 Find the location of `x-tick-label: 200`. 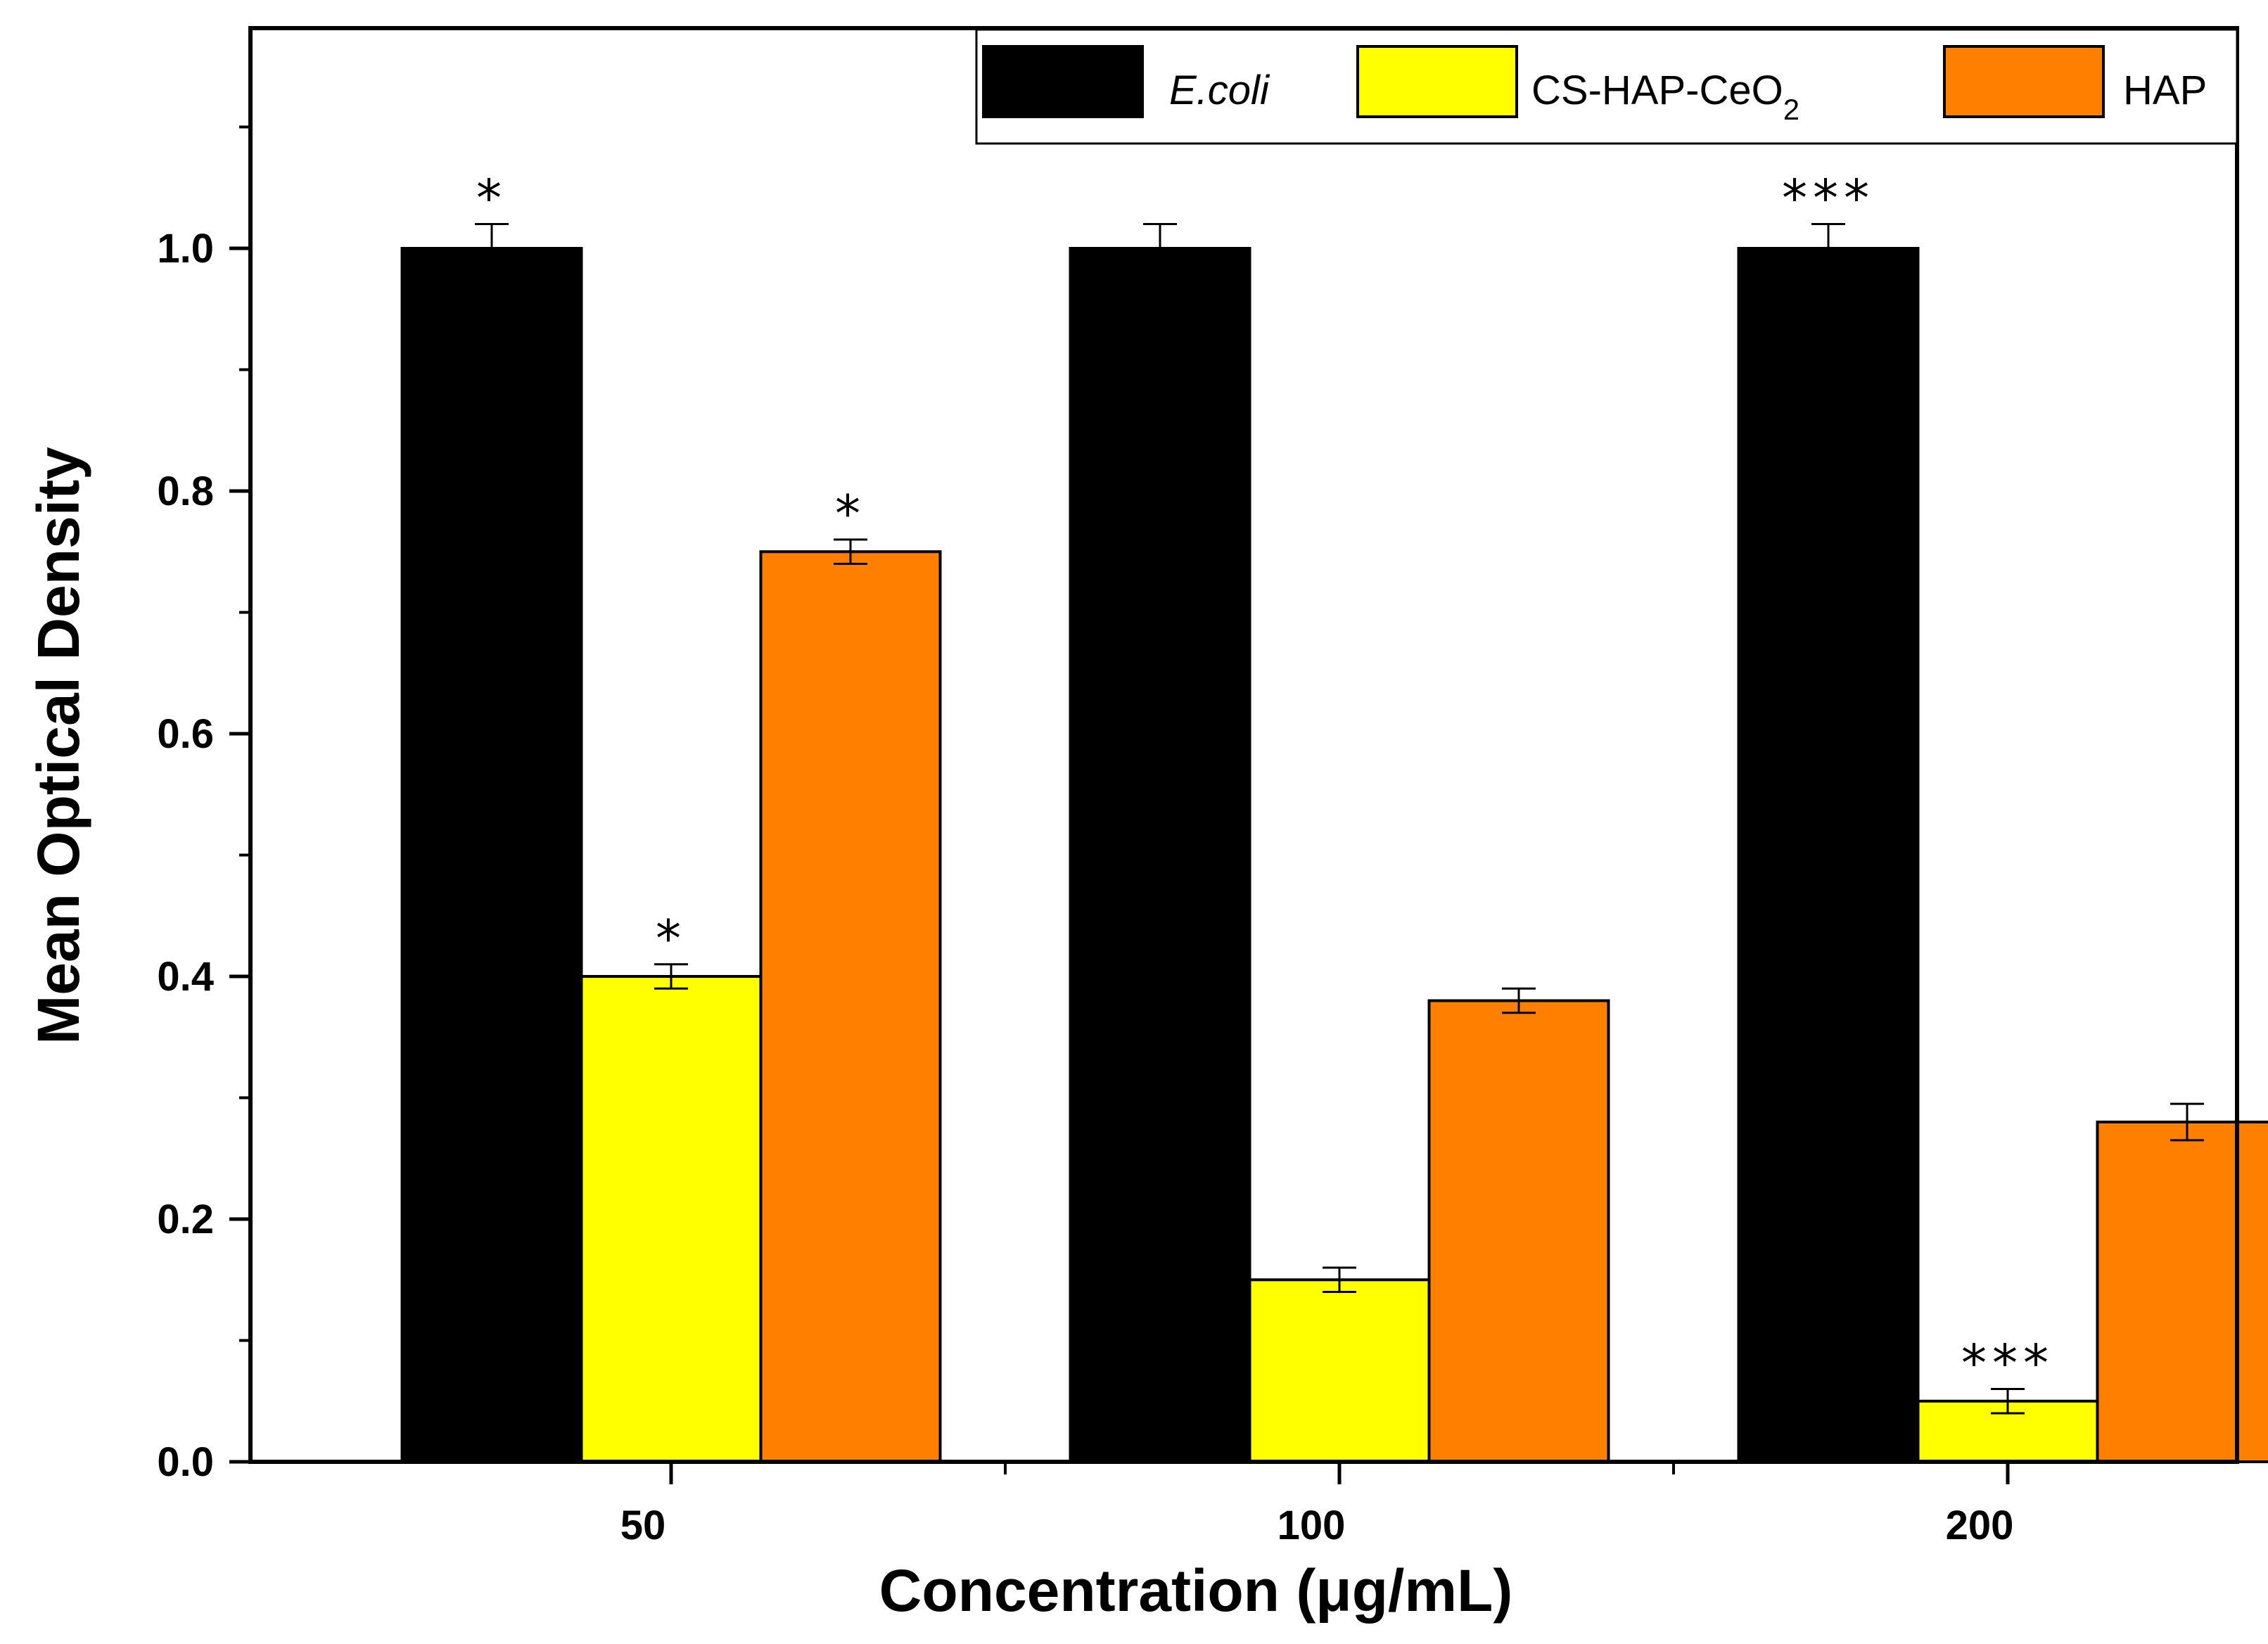

x-tick-label: 200 is located at coordinates (1980, 1525).